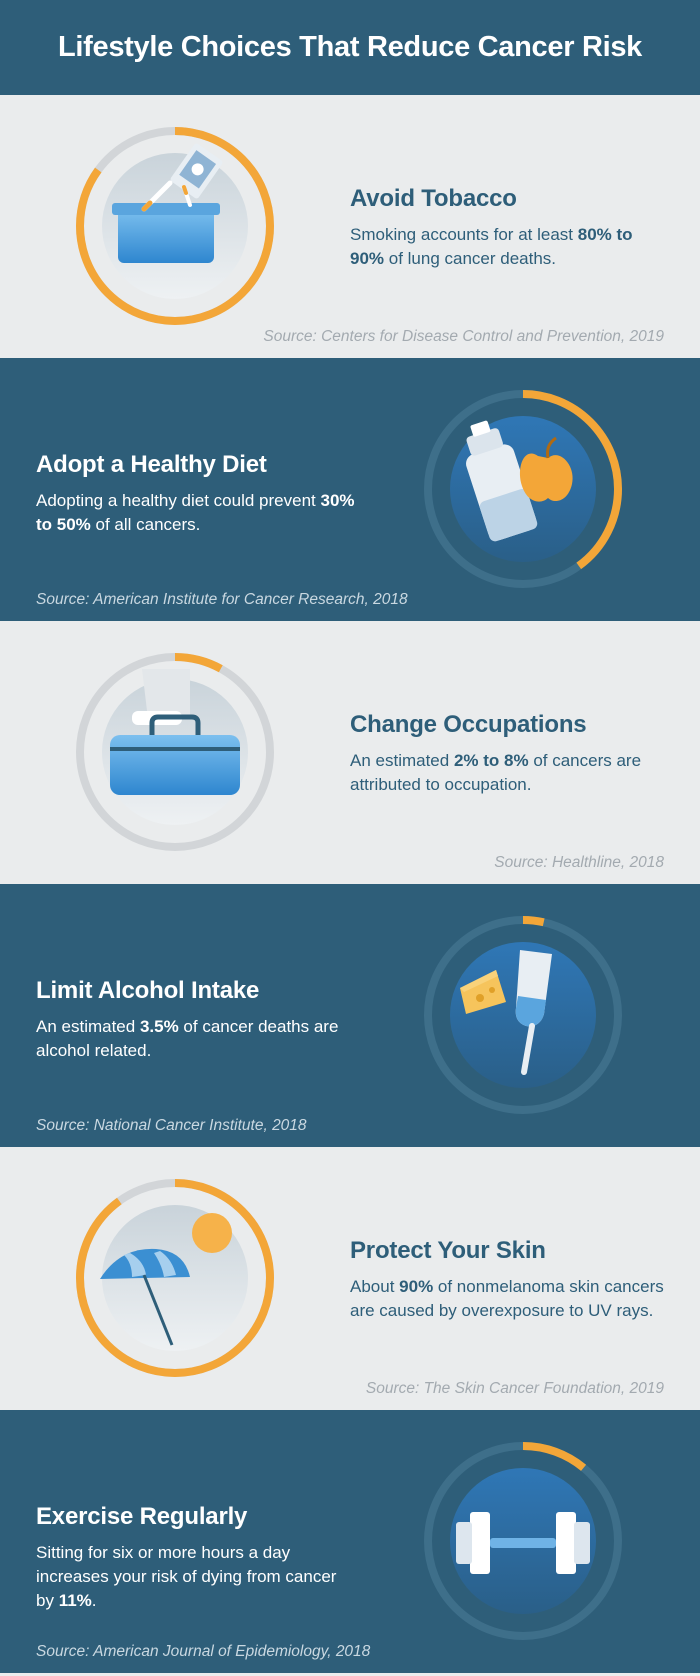 The image size is (700, 1676). I want to click on statistic: 2% to 8%, so click(491, 760).